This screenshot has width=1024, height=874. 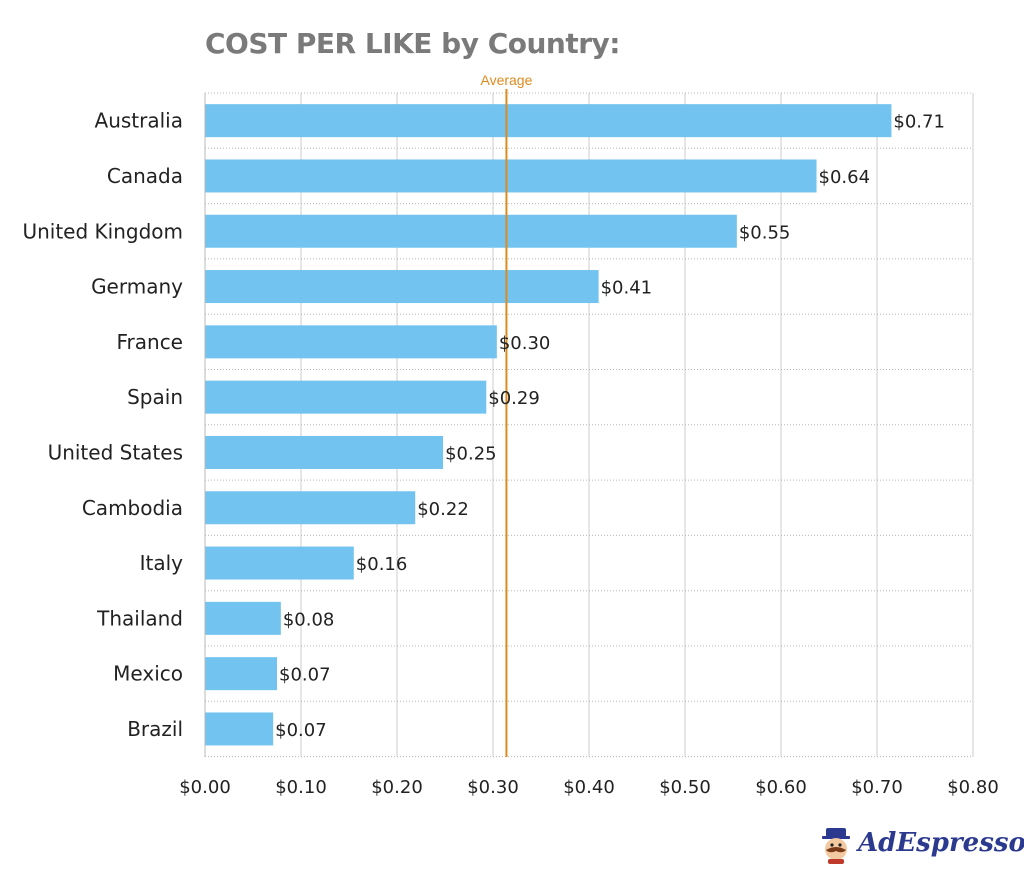 I want to click on value-label: $0.41, so click(x=627, y=288).